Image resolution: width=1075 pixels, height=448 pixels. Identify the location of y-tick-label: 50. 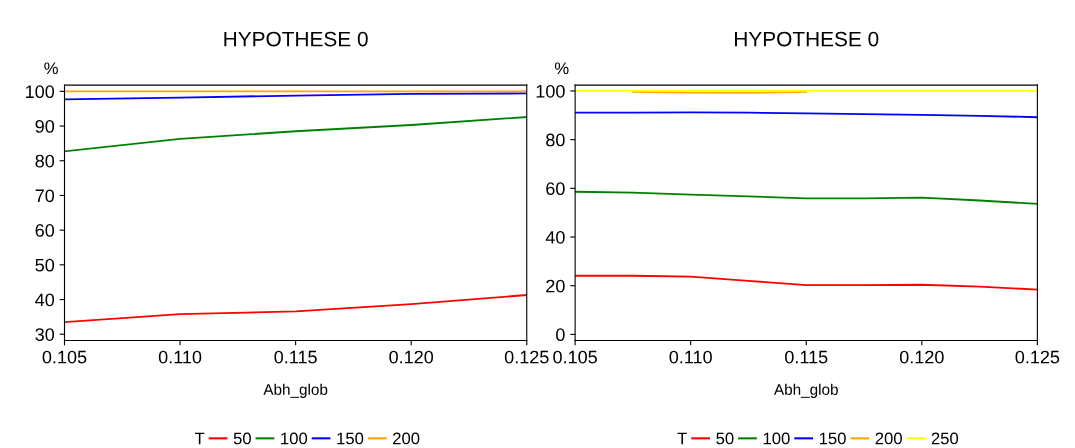
(45, 265).